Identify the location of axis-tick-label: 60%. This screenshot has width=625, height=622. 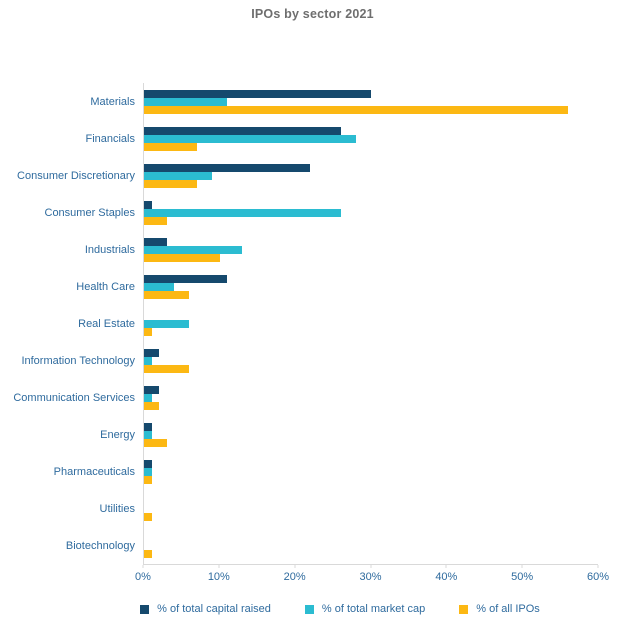
(598, 577).